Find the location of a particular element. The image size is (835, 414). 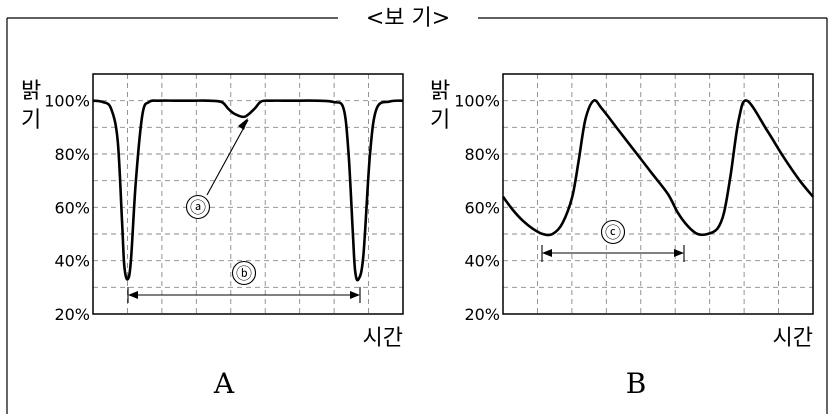

header-title: <보 기> is located at coordinates (408, 18).